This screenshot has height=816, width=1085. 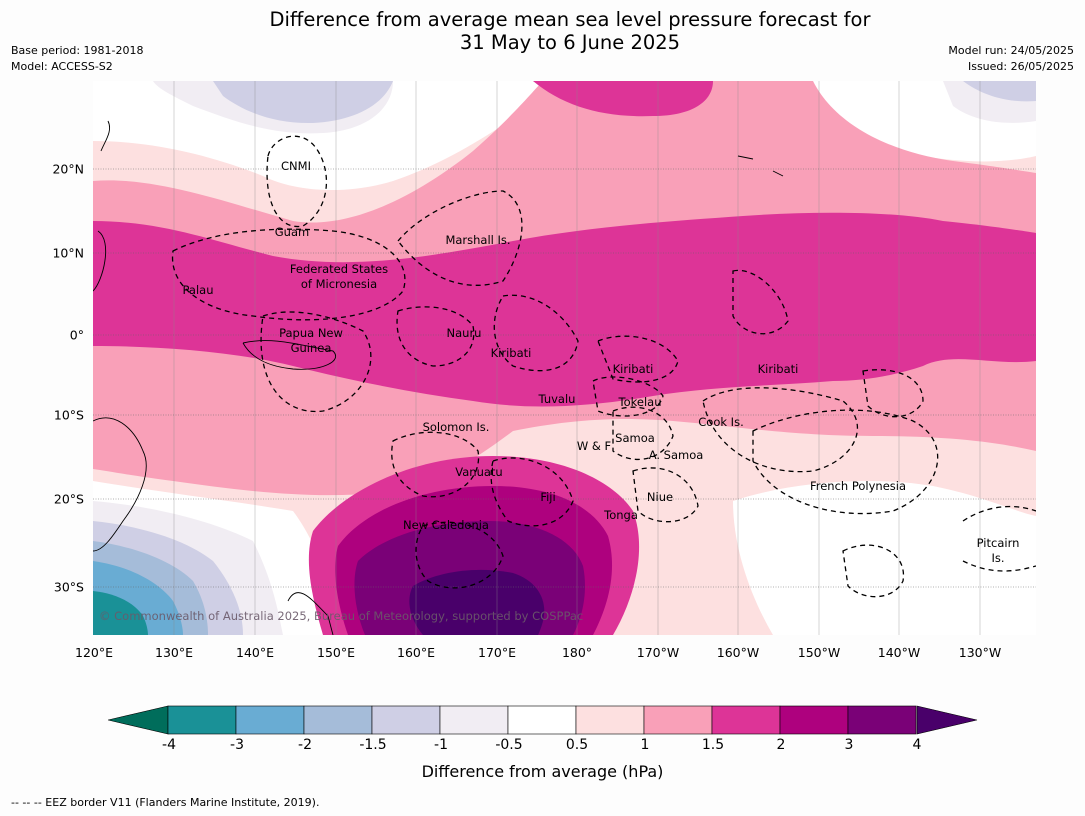 What do you see at coordinates (738, 652) in the screenshot?
I see `x-tick: 160°W` at bounding box center [738, 652].